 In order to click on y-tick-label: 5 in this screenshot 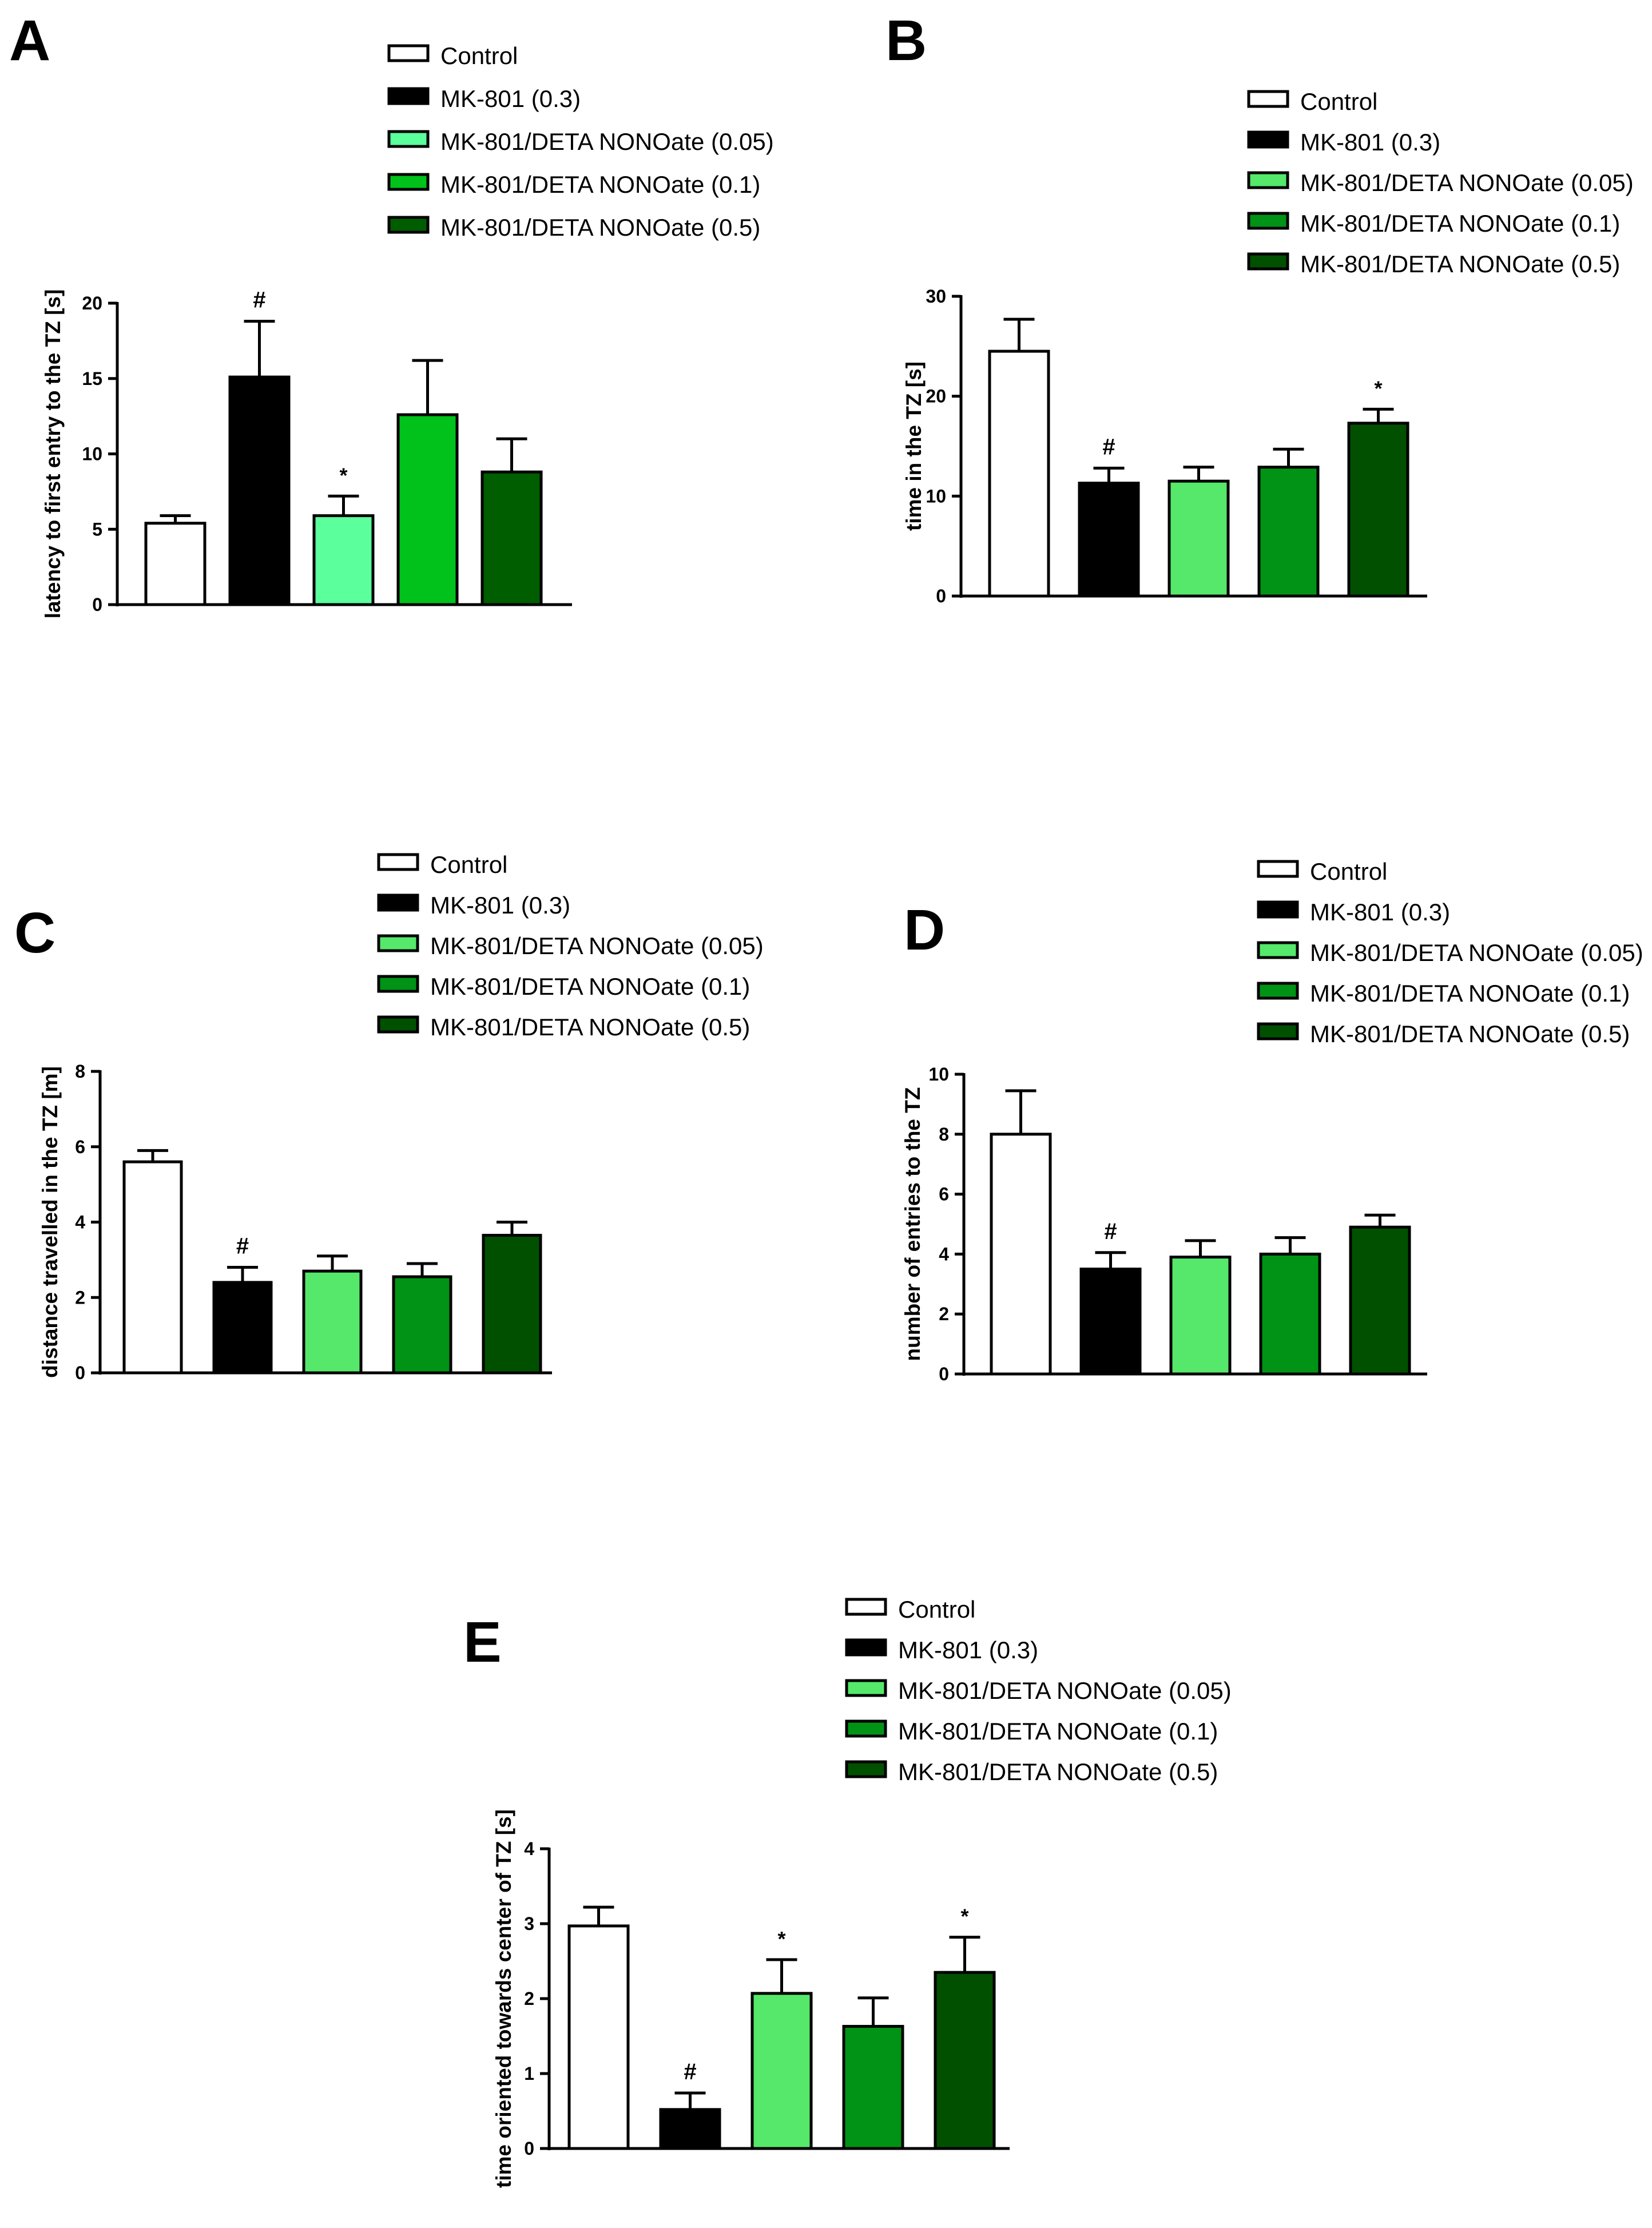, I will do `click(97, 529)`.